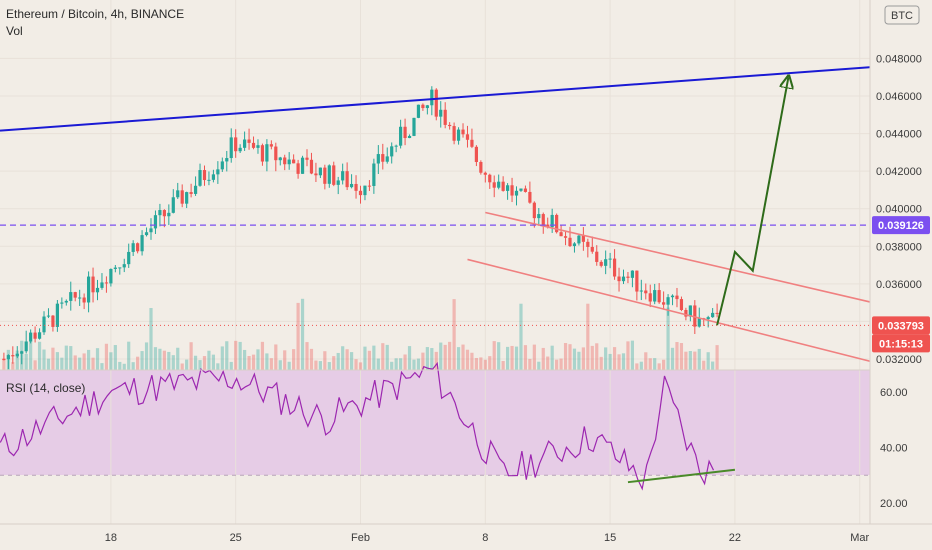  Describe the element at coordinates (14, 31) in the screenshot. I see `volume-legend: Vol` at that location.